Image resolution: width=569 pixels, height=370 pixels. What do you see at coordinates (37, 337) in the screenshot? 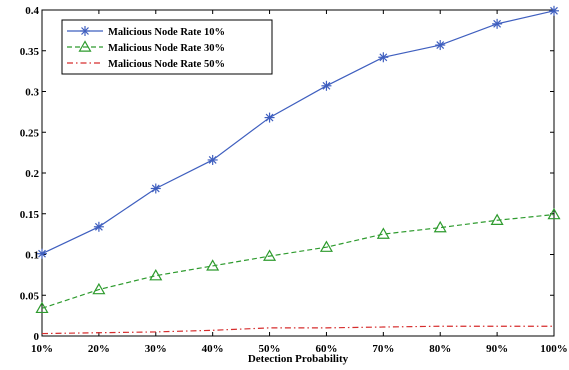
I see `y-tick-label: 0` at bounding box center [37, 337].